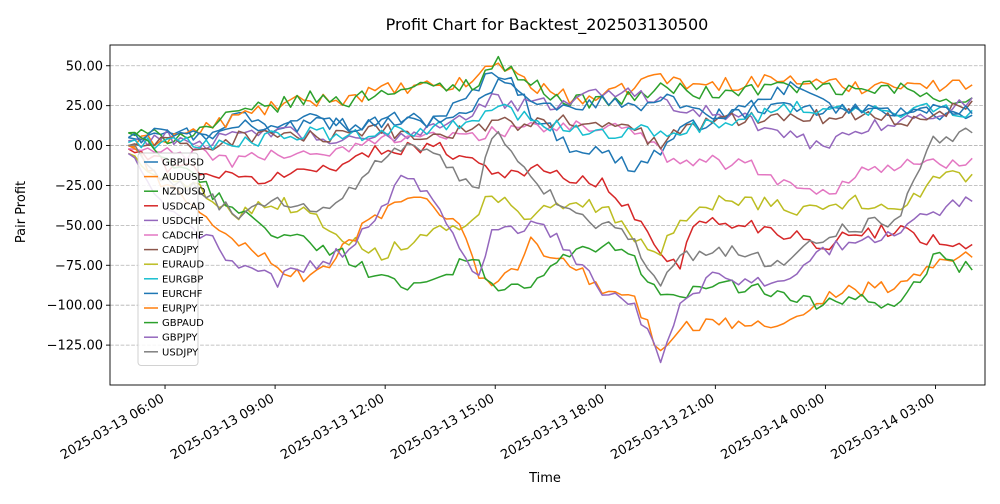  Describe the element at coordinates (75, 346) in the screenshot. I see `y-tick-label: −125.00` at that location.